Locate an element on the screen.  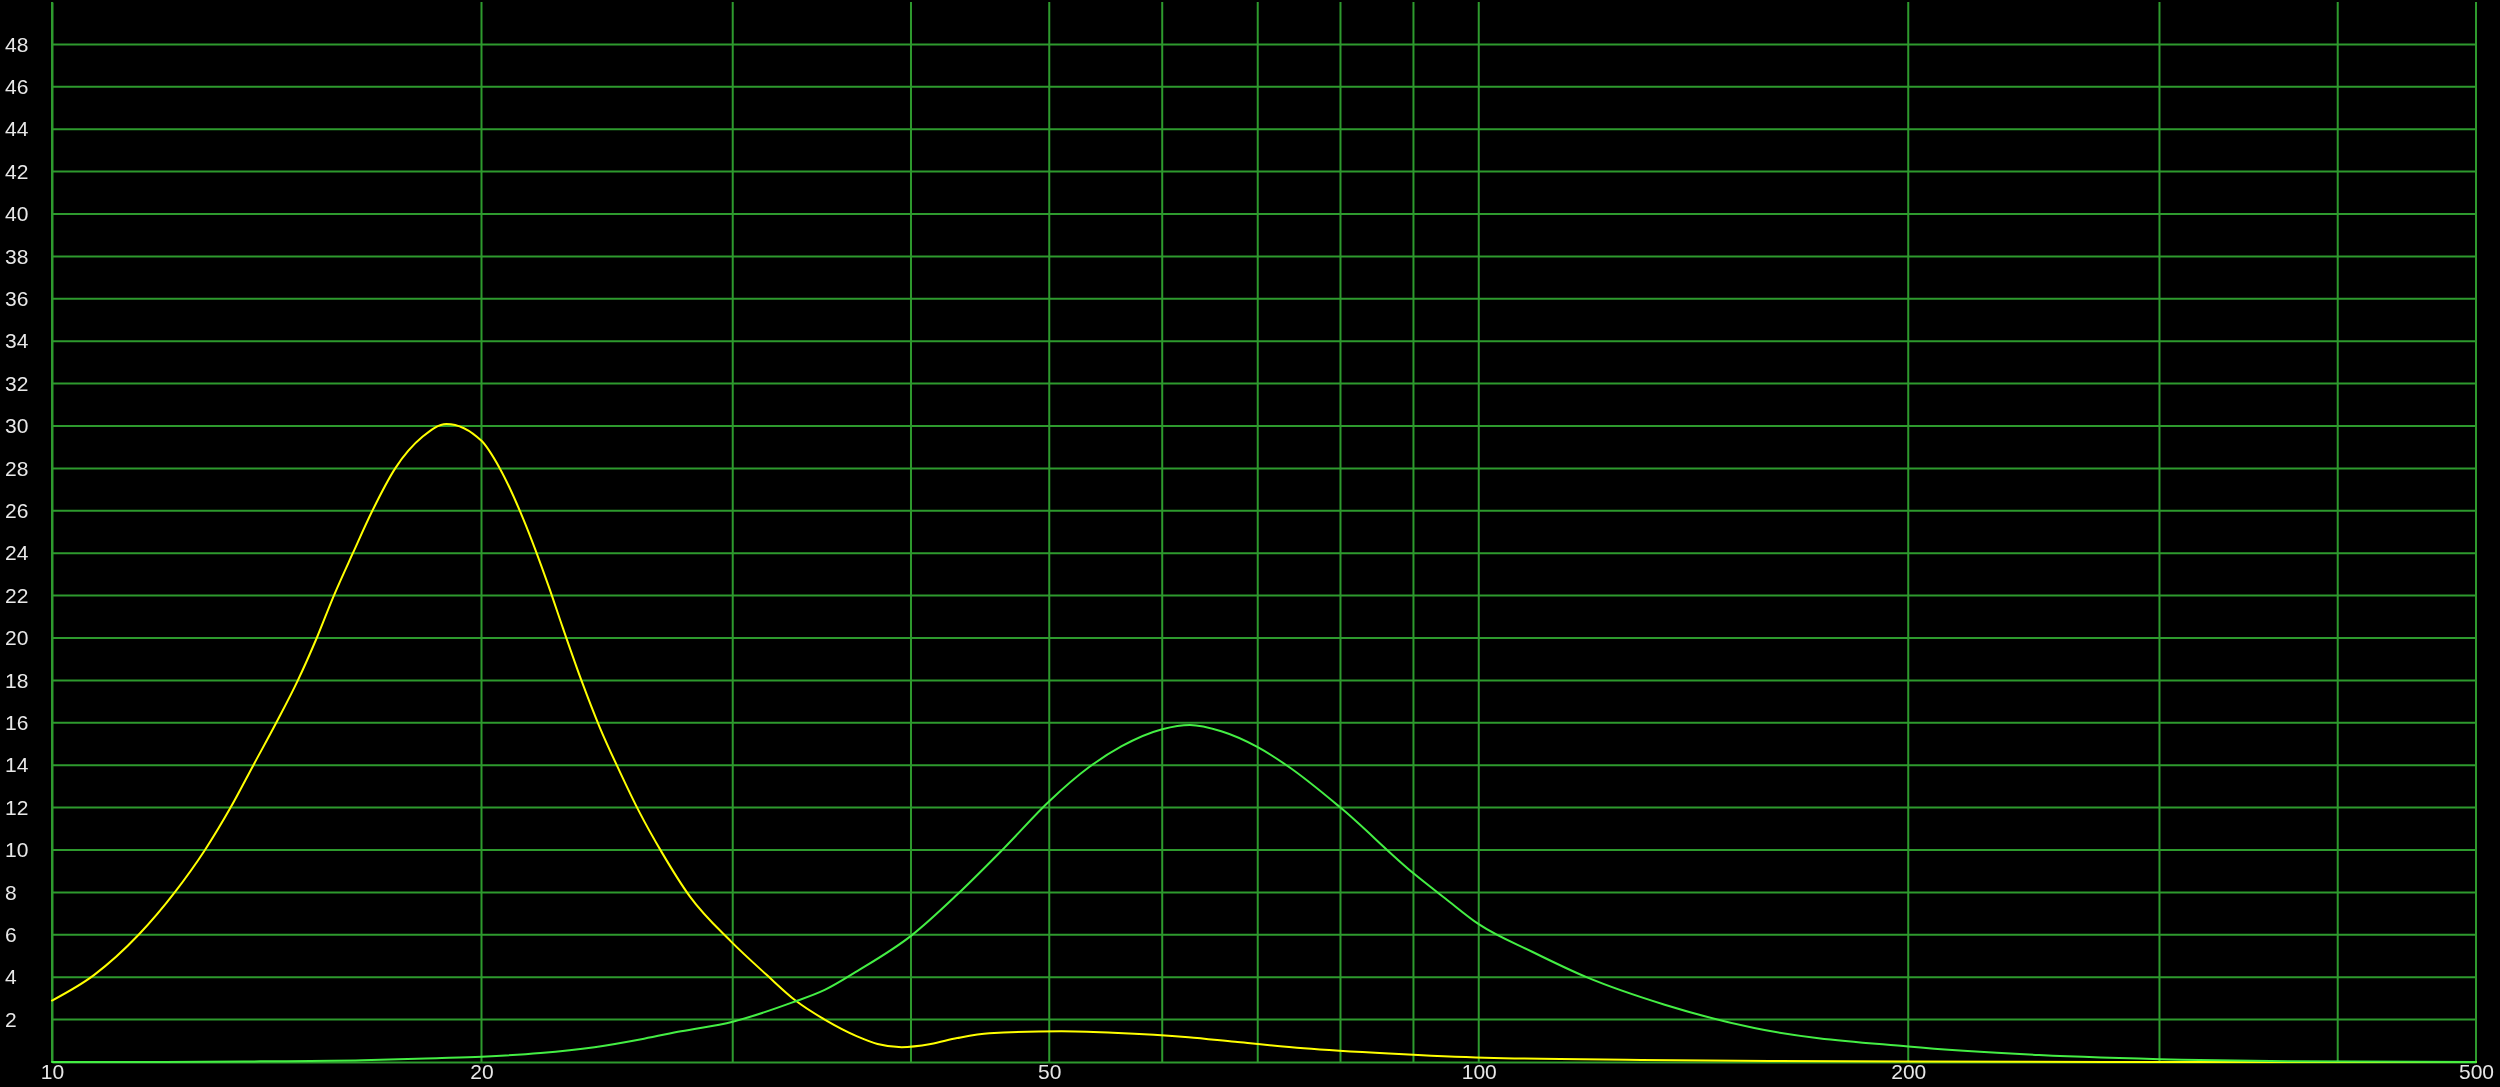
y-tick-label: 20 is located at coordinates (17, 638).